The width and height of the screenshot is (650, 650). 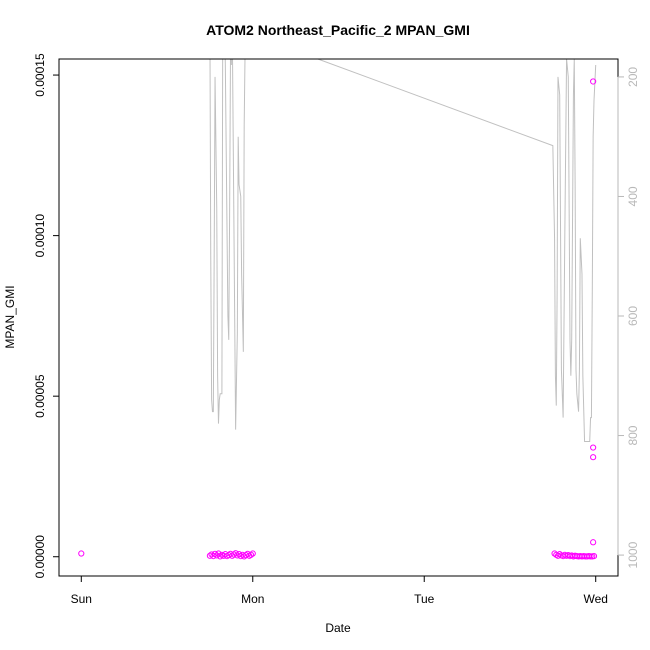 I want to click on chart-title: ATOM2 Northeast_Pacific_2 MPAN_GMI, so click(x=338, y=30).